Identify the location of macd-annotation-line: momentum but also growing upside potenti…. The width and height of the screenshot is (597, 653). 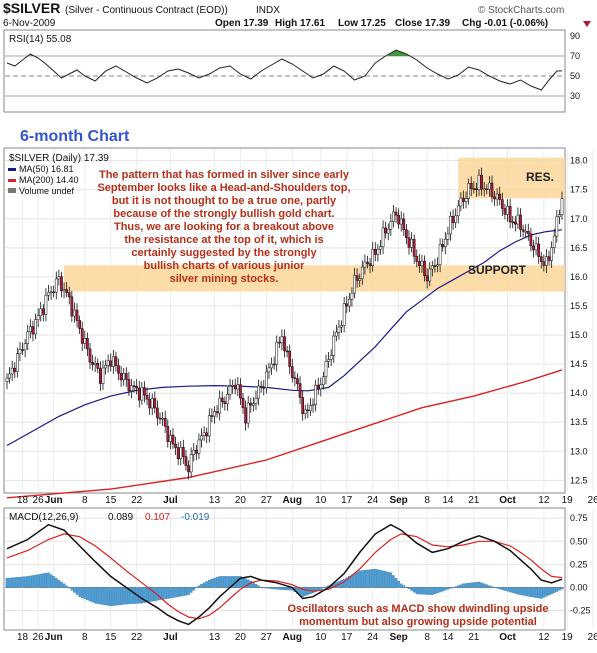
(418, 622).